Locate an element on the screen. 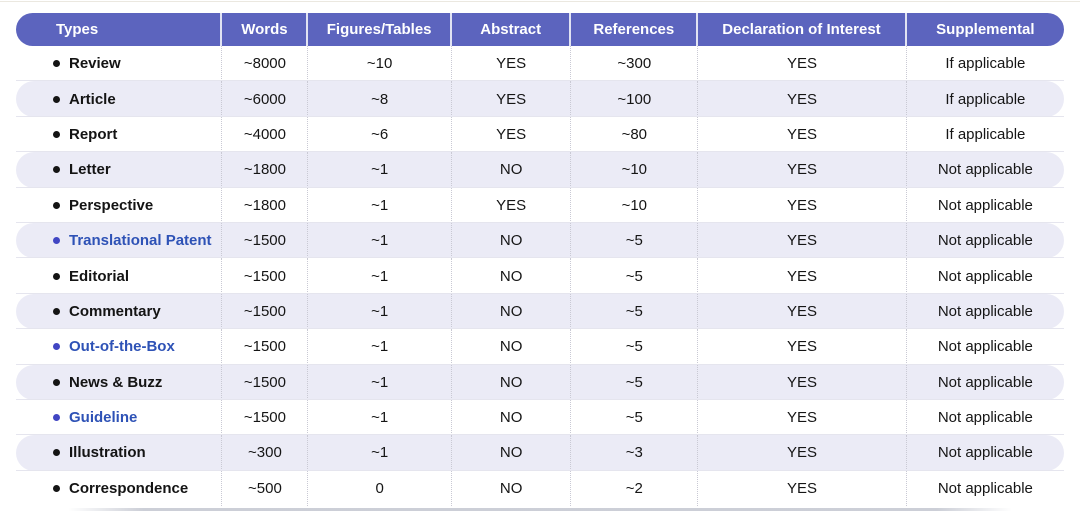  table-row-report: Report ~4000 ~6 YES ~80 YES If applicable is located at coordinates (540, 134).